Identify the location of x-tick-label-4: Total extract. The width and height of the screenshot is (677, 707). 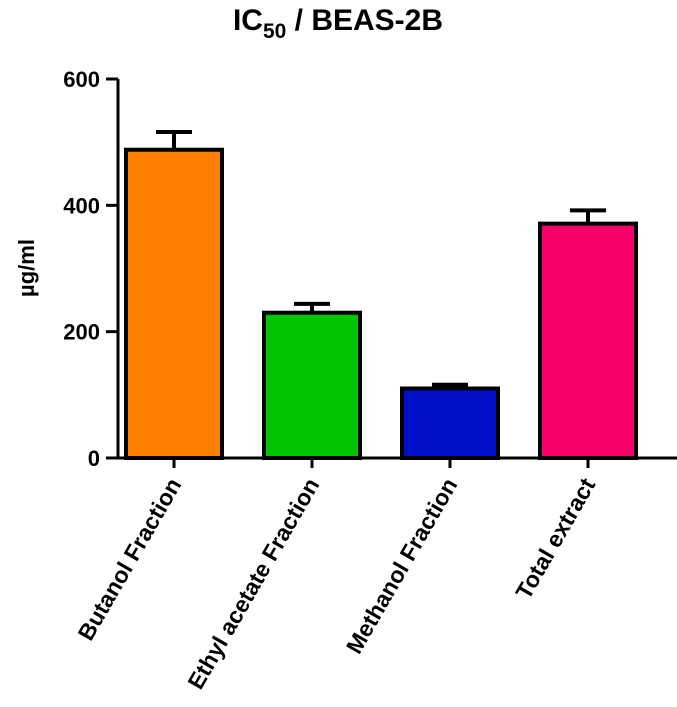
(555, 538).